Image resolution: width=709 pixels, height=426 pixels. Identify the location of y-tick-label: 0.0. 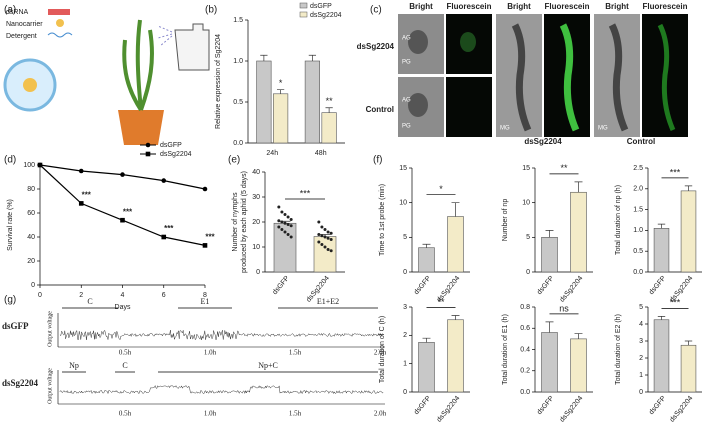
(638, 272).